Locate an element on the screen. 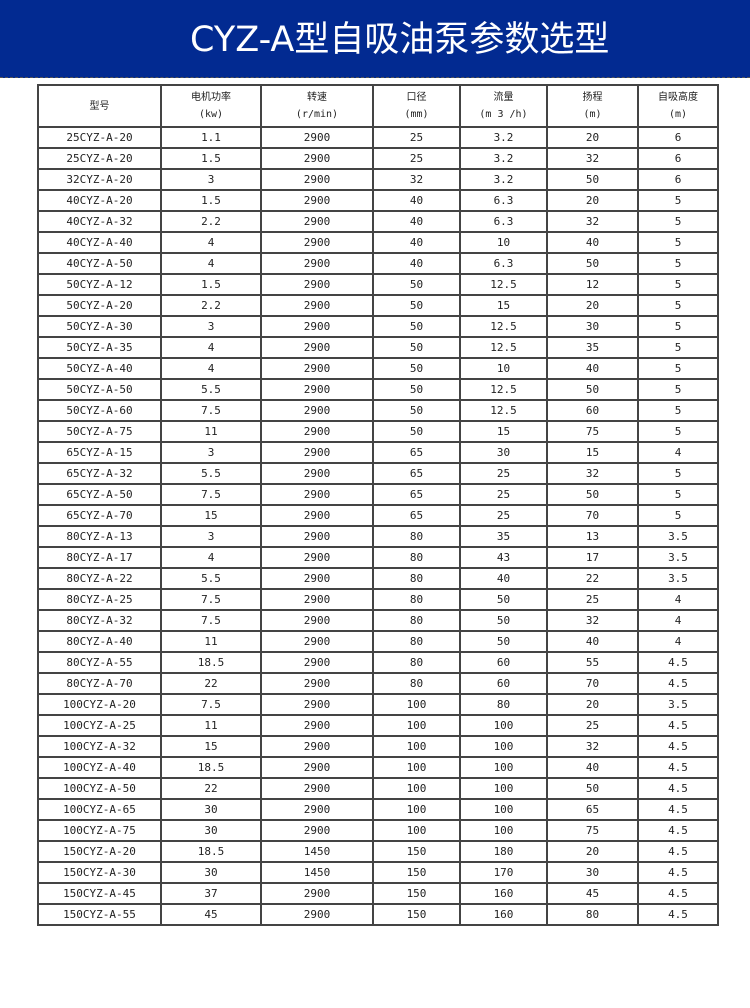 This screenshot has height=1008, width=750. column-header: 型号 is located at coordinates (99, 106).